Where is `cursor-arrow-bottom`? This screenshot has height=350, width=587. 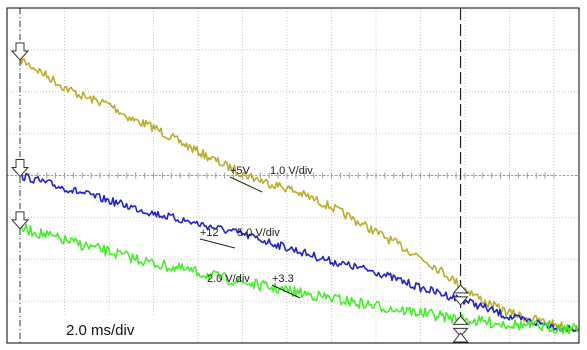
cursor-arrow-bottom is located at coordinates (460, 337).